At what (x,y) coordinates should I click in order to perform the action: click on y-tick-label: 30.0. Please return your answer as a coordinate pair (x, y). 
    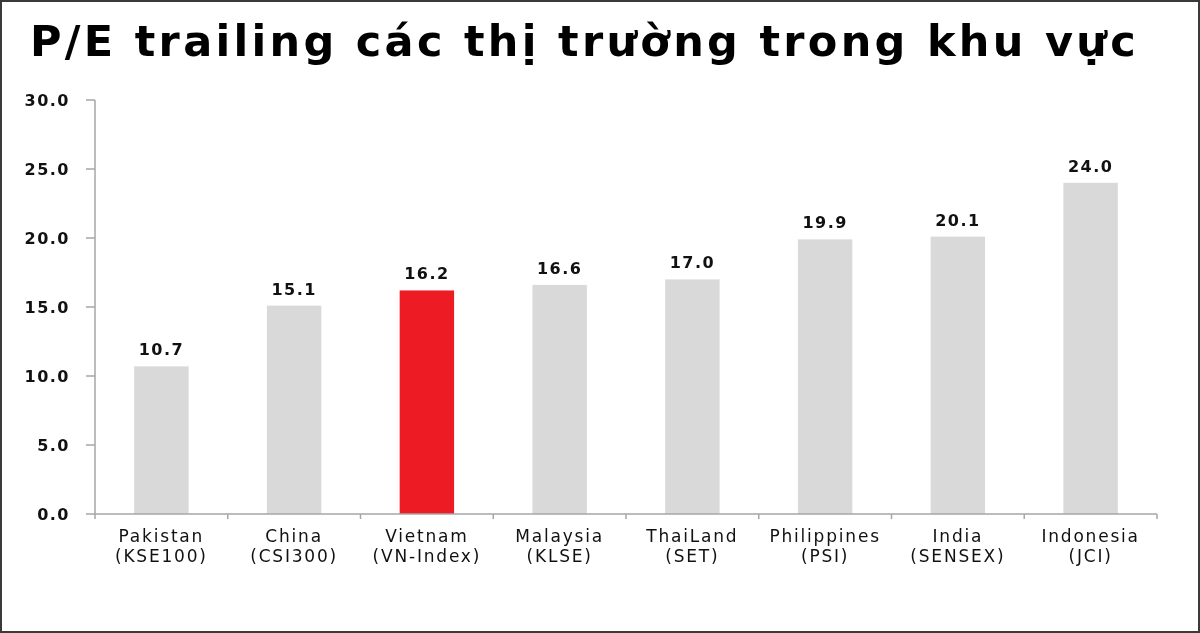
    Looking at the image, I should click on (47, 100).